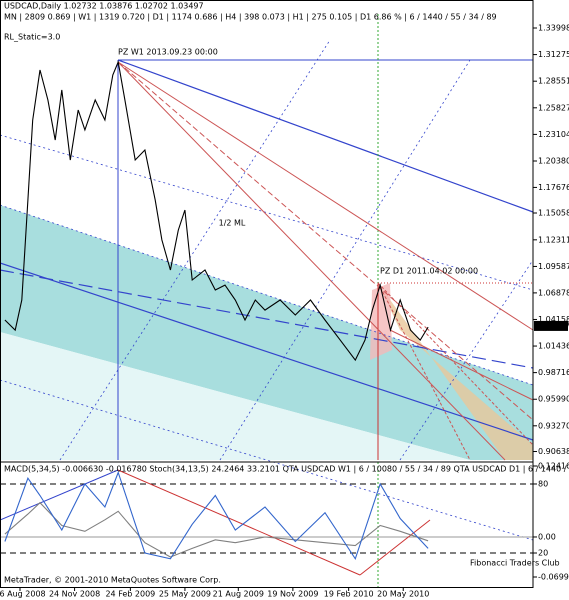  I want to click on annotation: PZ W1 2013.09.23 00:00, so click(168, 52).